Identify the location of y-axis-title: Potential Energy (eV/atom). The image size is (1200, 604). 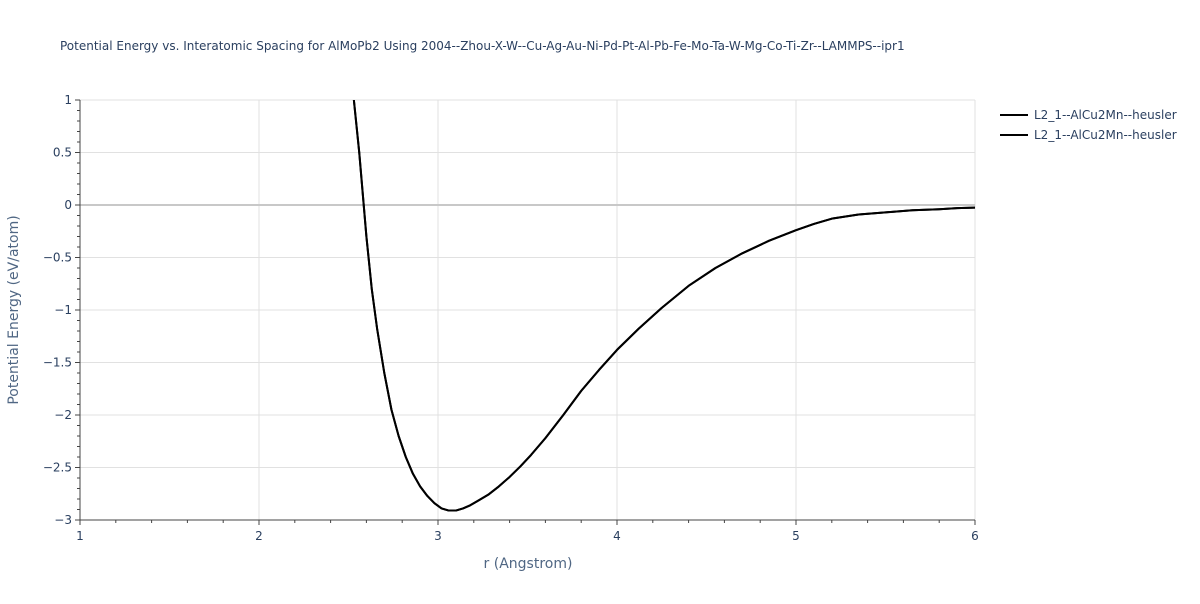
(14, 309).